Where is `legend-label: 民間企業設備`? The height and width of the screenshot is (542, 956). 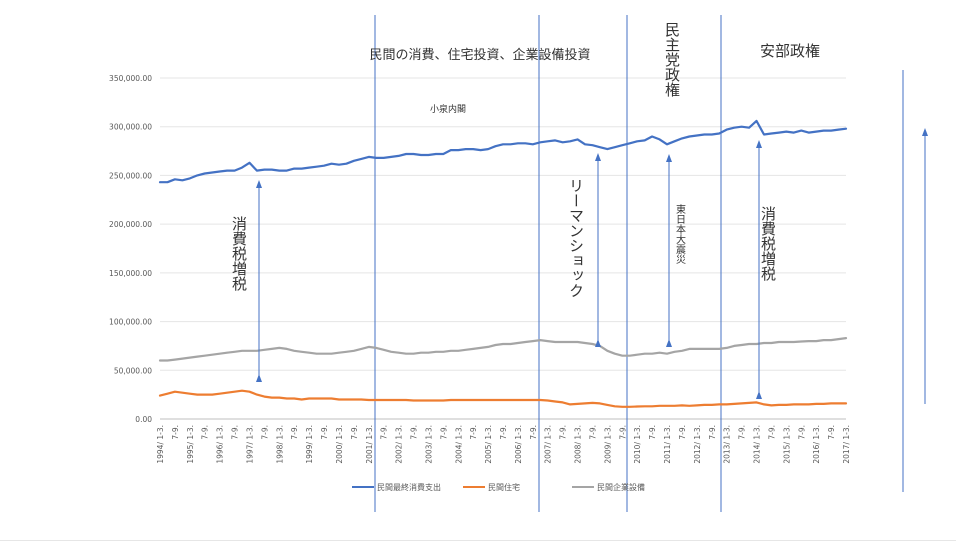
legend-label: 民間企業設備 is located at coordinates (621, 487).